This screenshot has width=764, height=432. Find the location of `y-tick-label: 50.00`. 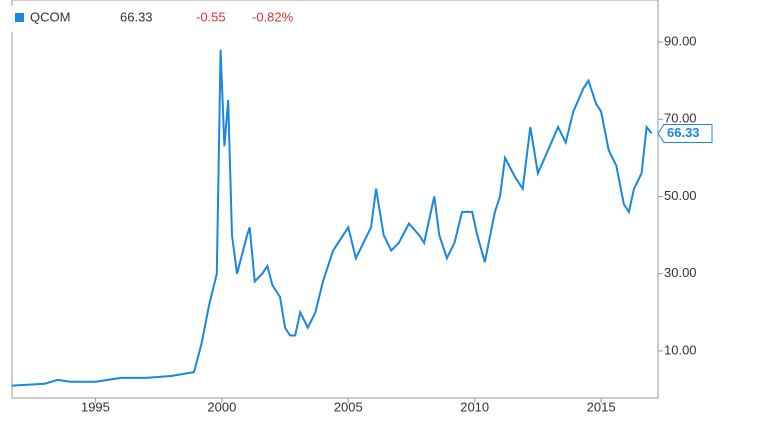

y-tick-label: 50.00 is located at coordinates (680, 195).